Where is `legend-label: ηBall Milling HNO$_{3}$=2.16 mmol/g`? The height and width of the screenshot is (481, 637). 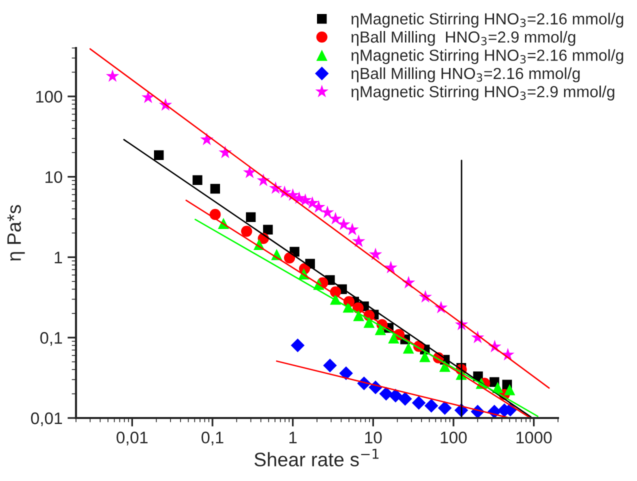
legend-label: ηBall Milling HNO$_{3}$=2.16 mmol/g is located at coordinates (465, 74).